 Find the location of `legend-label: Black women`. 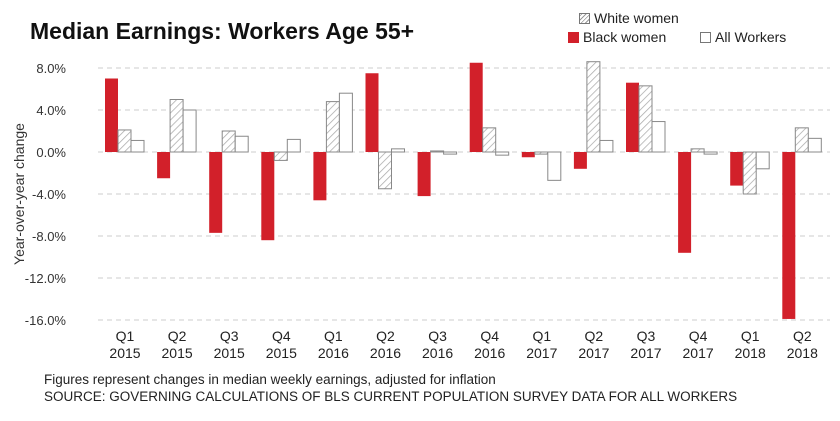

legend-label: Black women is located at coordinates (625, 37).